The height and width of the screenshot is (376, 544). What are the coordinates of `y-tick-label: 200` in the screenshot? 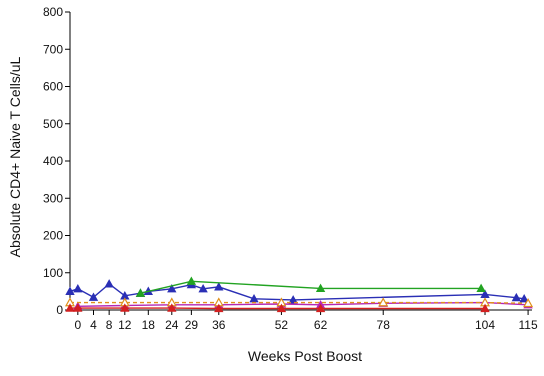 It's located at (53, 236).